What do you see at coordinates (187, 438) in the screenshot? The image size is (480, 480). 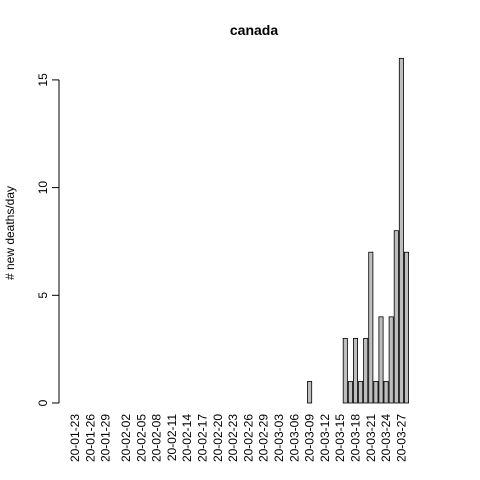 I see `x-axis-tick-label: 20-02-14` at bounding box center [187, 438].